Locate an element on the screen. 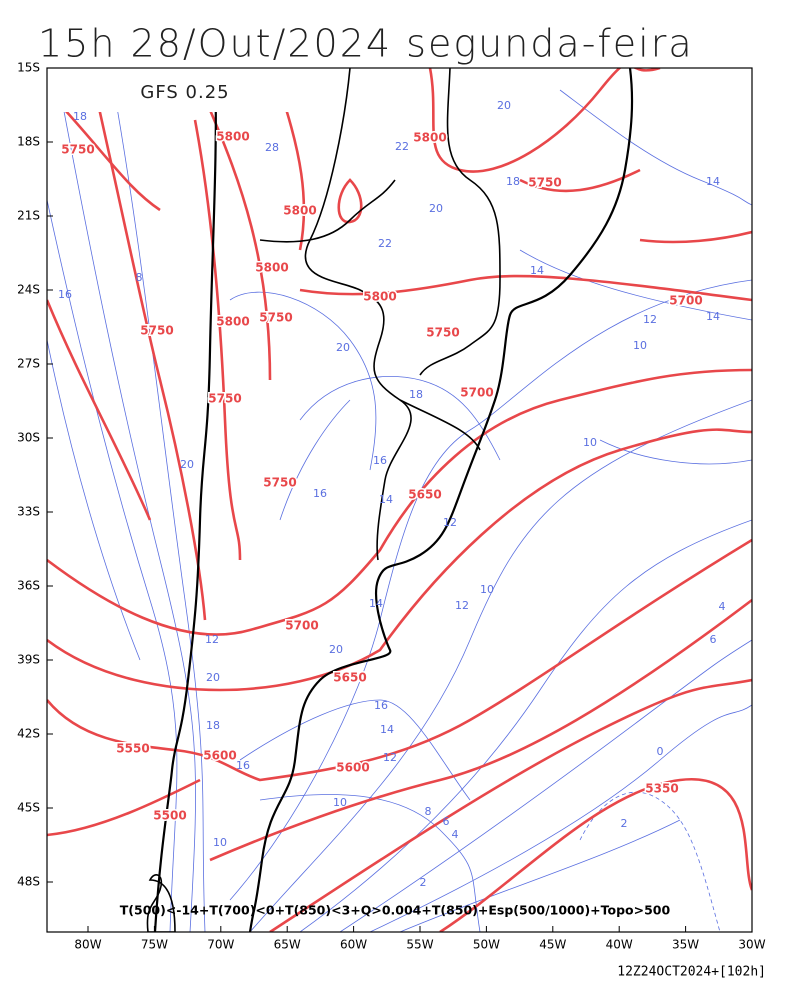  lat-label: 18S is located at coordinates (28, 142).